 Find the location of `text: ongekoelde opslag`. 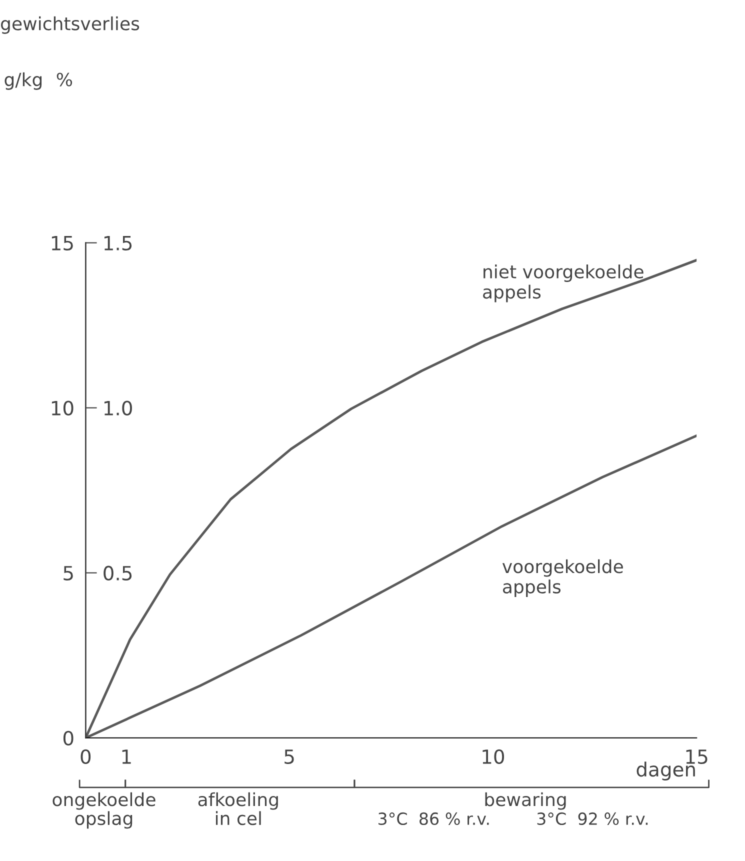

text: ongekoelde opslag is located at coordinates (104, 810).